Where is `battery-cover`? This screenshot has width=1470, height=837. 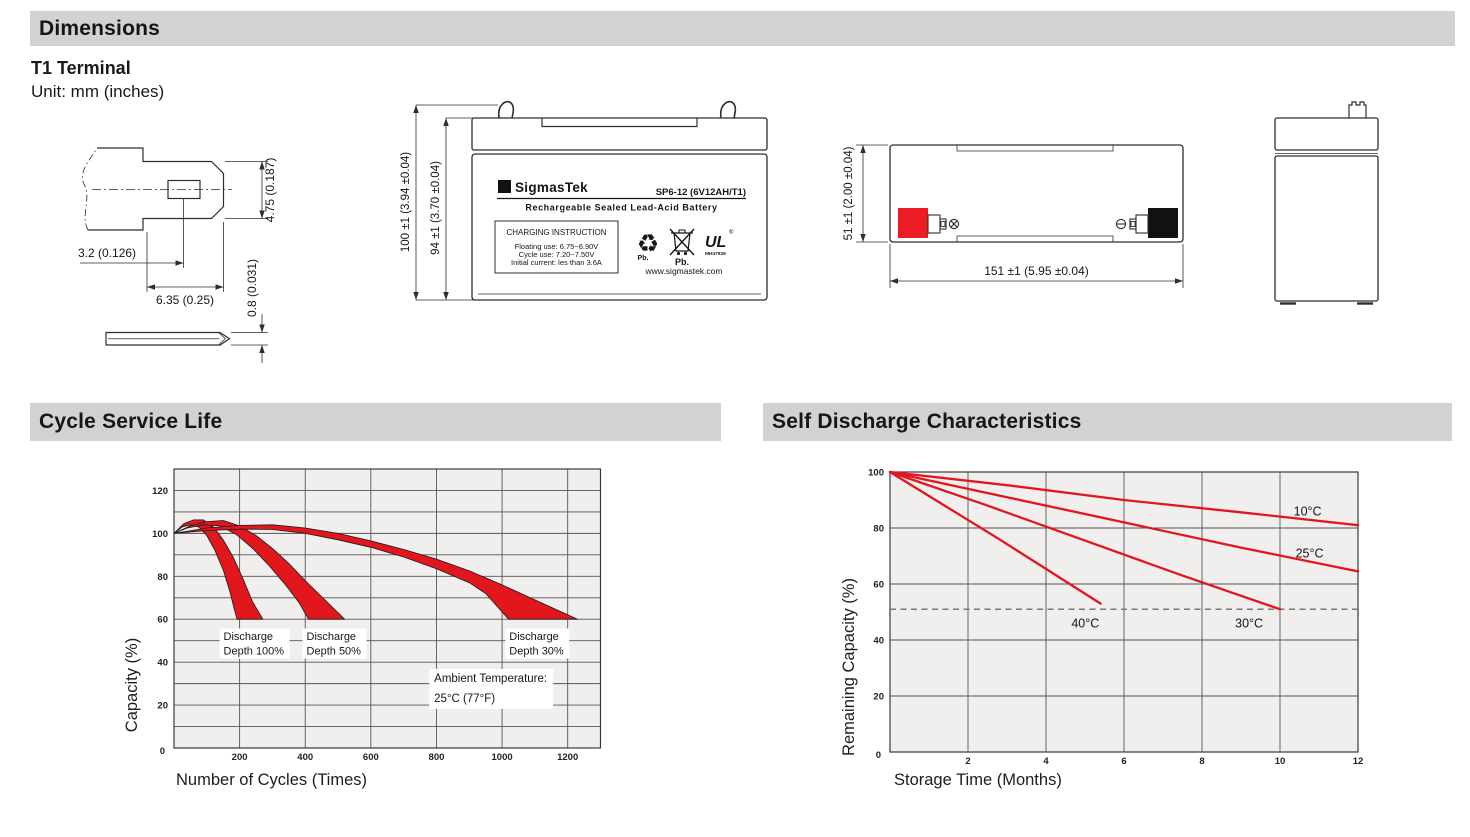
battery-cover is located at coordinates (619, 134).